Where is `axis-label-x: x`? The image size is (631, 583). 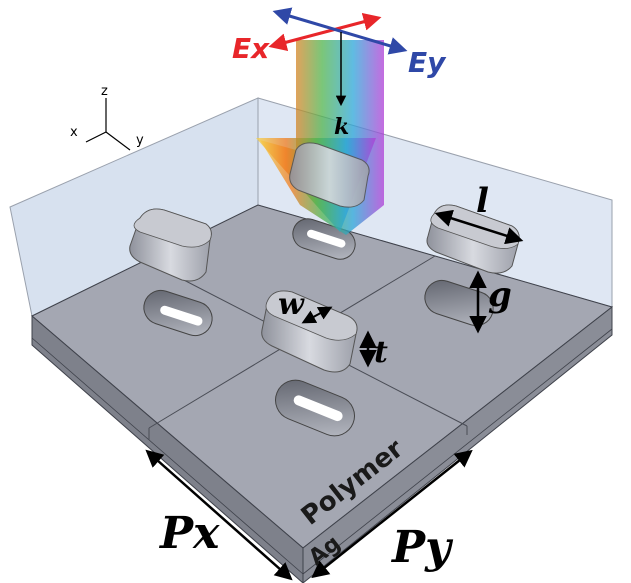 axis-label-x: x is located at coordinates (74, 132).